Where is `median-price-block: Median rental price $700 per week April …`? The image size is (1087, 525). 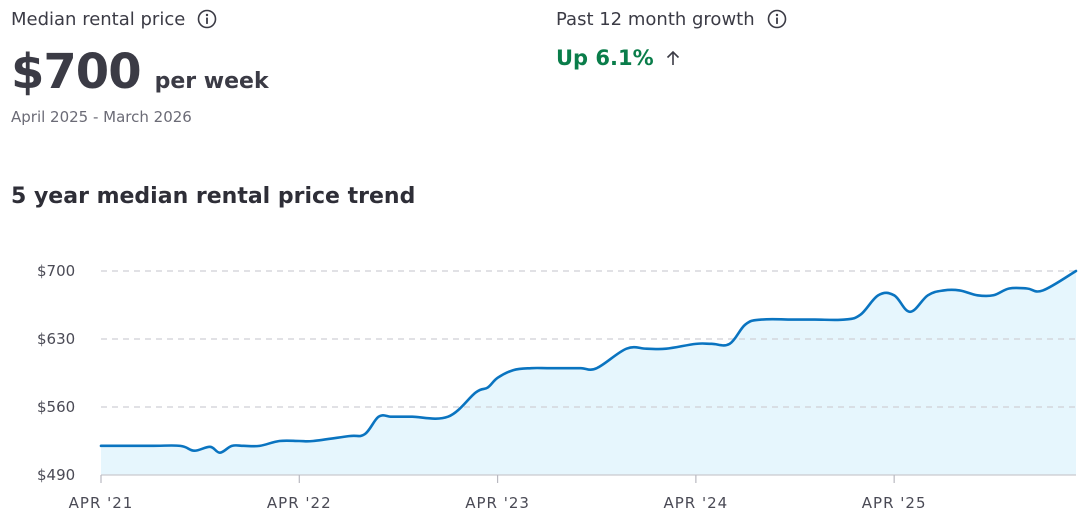
median-price-block: Median rental price $700 per week April … is located at coordinates (140, 66).